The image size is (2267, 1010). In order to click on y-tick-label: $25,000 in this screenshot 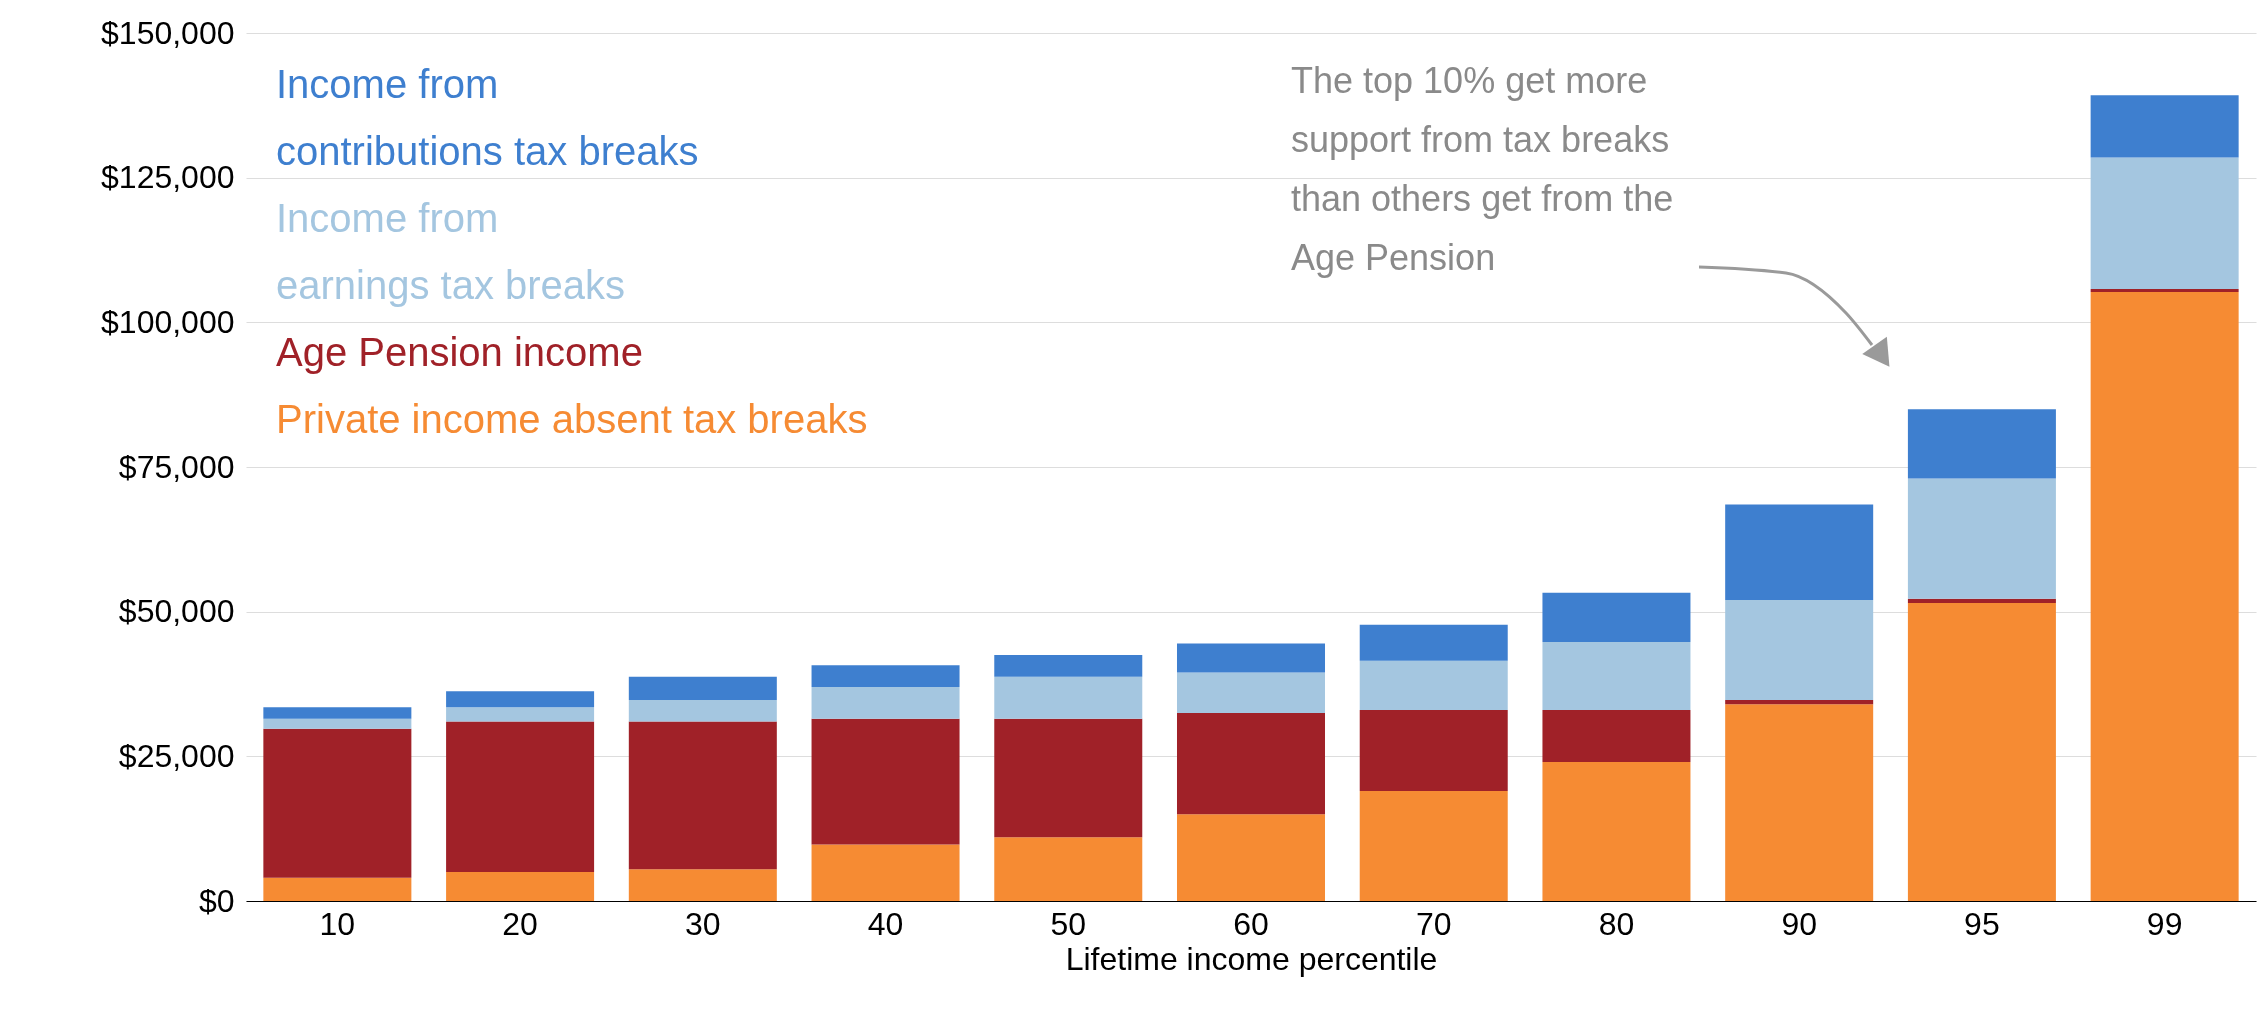, I will do `click(176, 755)`.